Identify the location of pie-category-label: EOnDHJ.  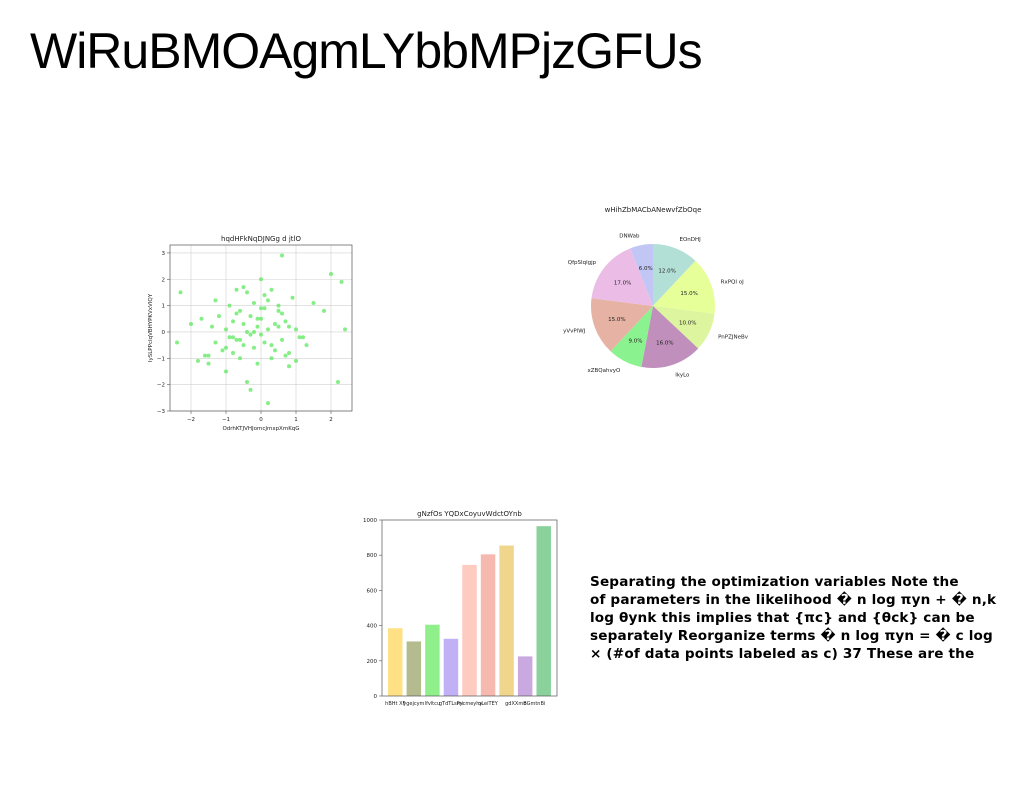
(690, 240).